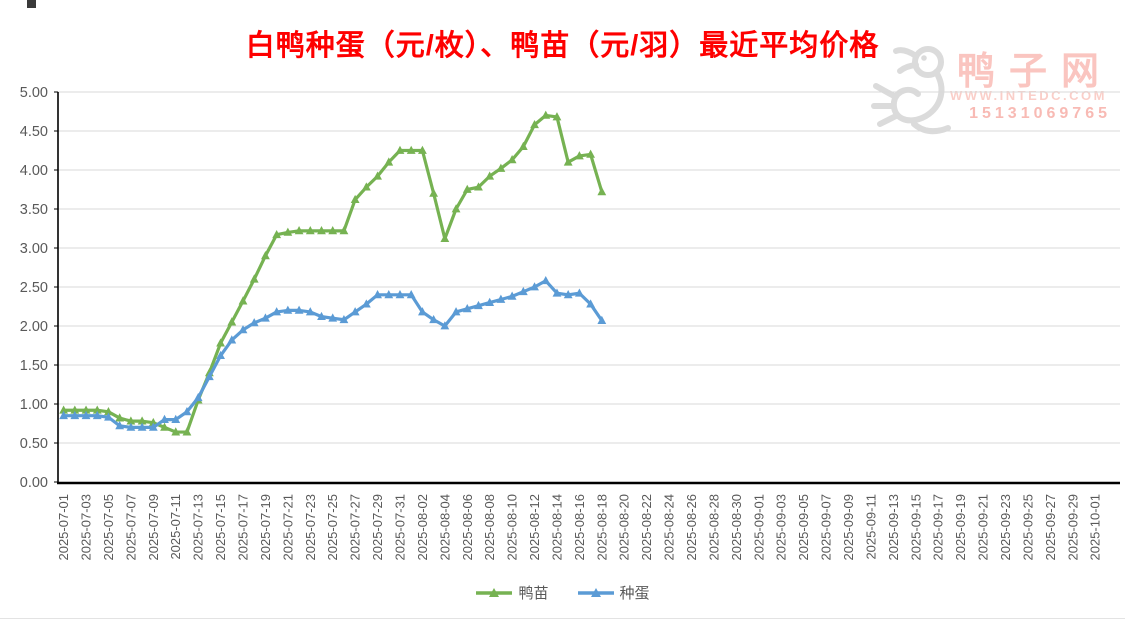 This screenshot has width=1125, height=622. Describe the element at coordinates (579, 527) in the screenshot. I see `svg-text: 2025-08-16` at that location.